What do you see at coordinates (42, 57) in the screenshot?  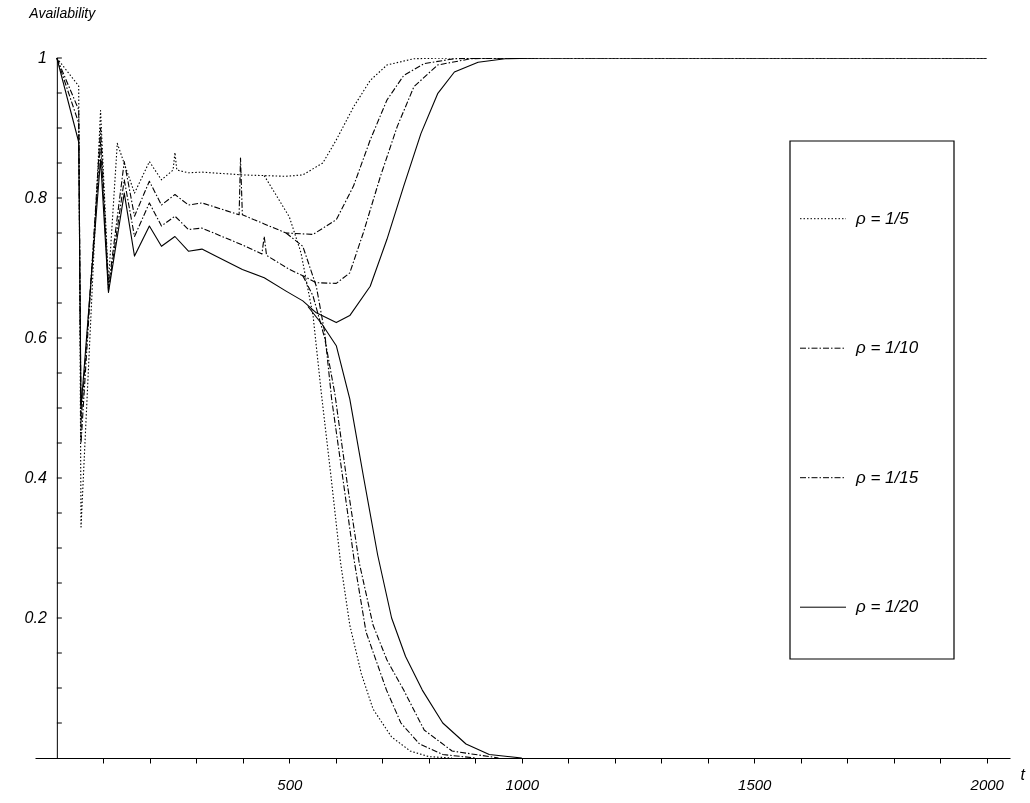 I see `y-tick-label: 1` at bounding box center [42, 57].